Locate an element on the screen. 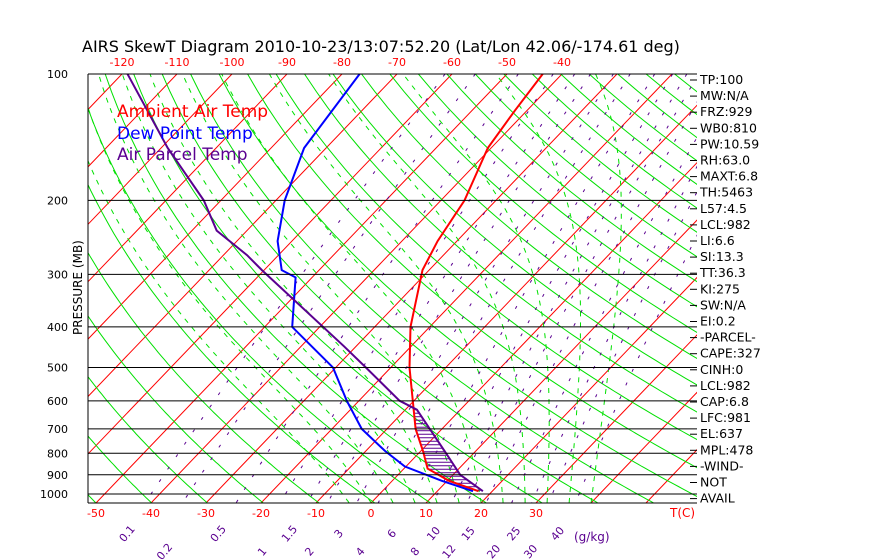  bottom-temp-tick-label: 10 is located at coordinates (426, 513).